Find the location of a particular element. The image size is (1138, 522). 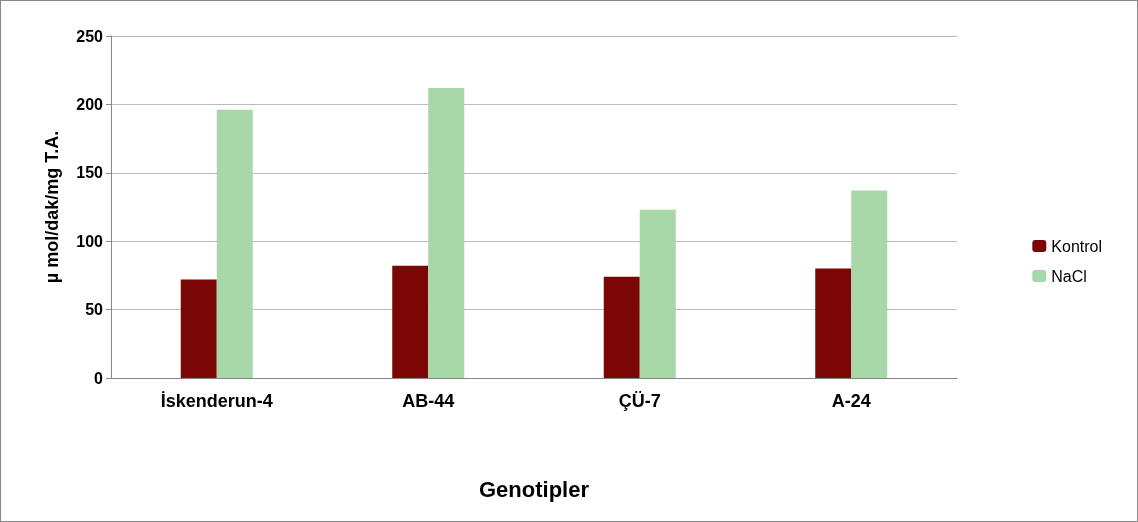

legend-label: NaCl is located at coordinates (1069, 276).